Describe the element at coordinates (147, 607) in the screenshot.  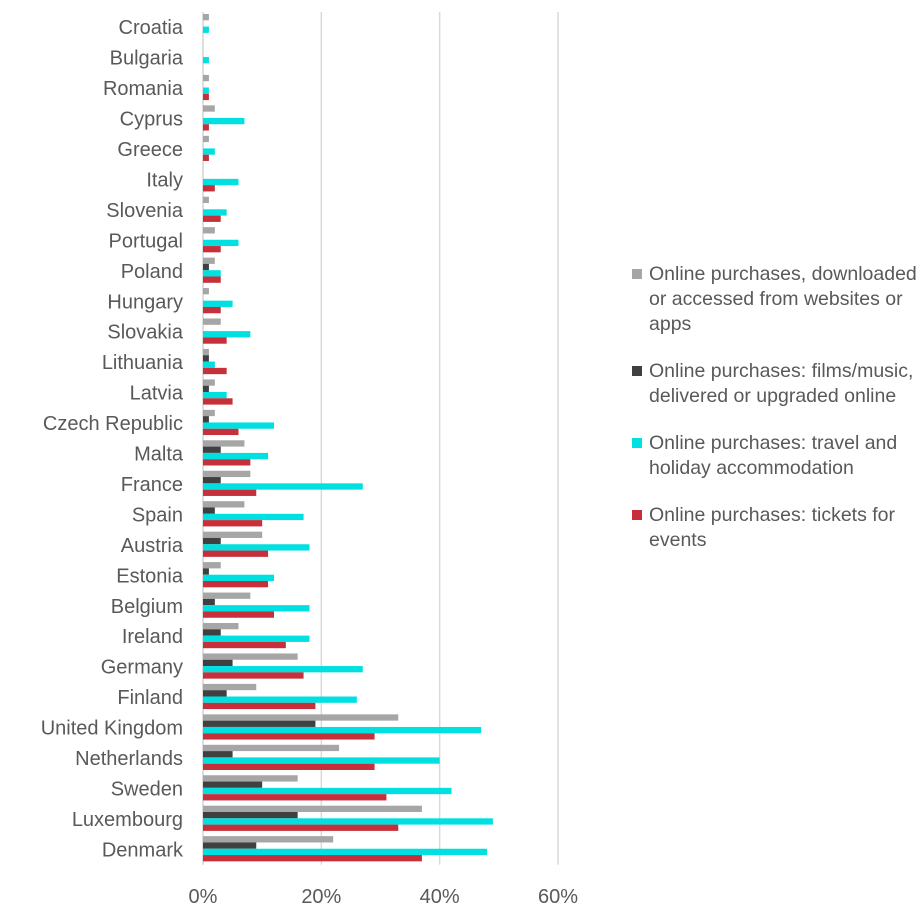
I see `category-label: Belgium` at that location.